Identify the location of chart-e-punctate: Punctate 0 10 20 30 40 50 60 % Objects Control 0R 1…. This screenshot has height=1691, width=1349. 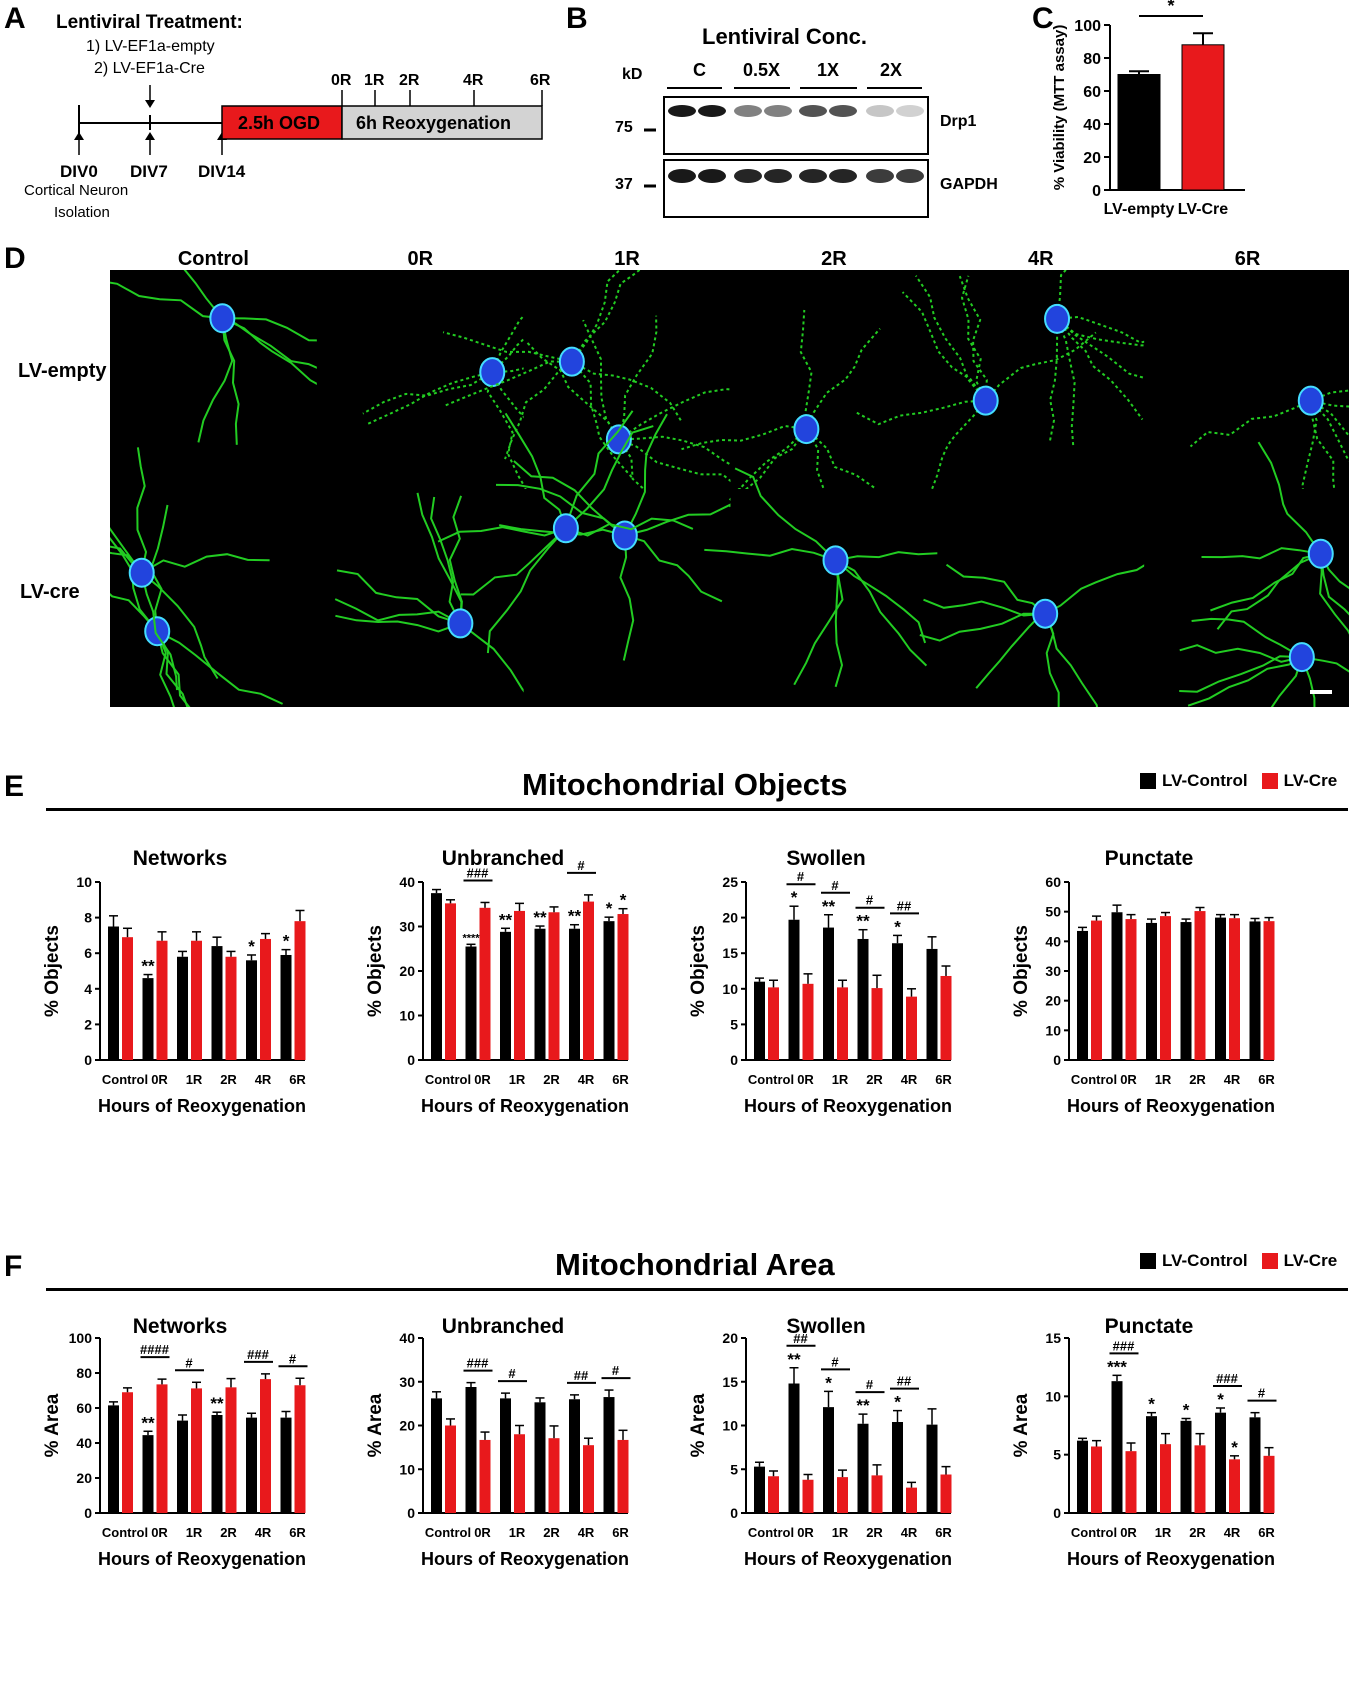
(1143, 981).